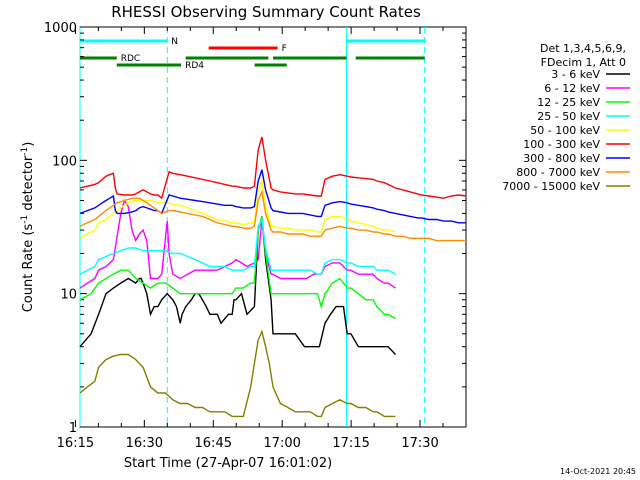 This screenshot has height=480, width=640. Describe the element at coordinates (598, 471) in the screenshot. I see `timestamp: 14-Oct-2021 20:45` at that location.